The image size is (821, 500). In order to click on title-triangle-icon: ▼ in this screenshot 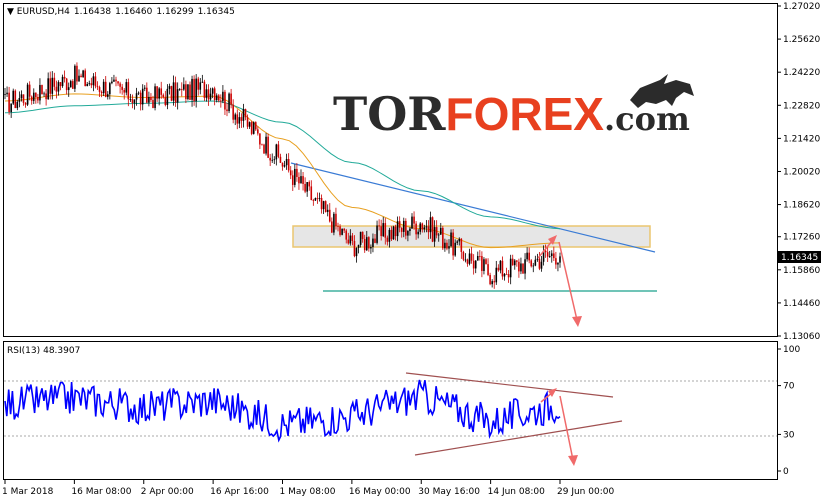, I will do `click(12, 12)`.